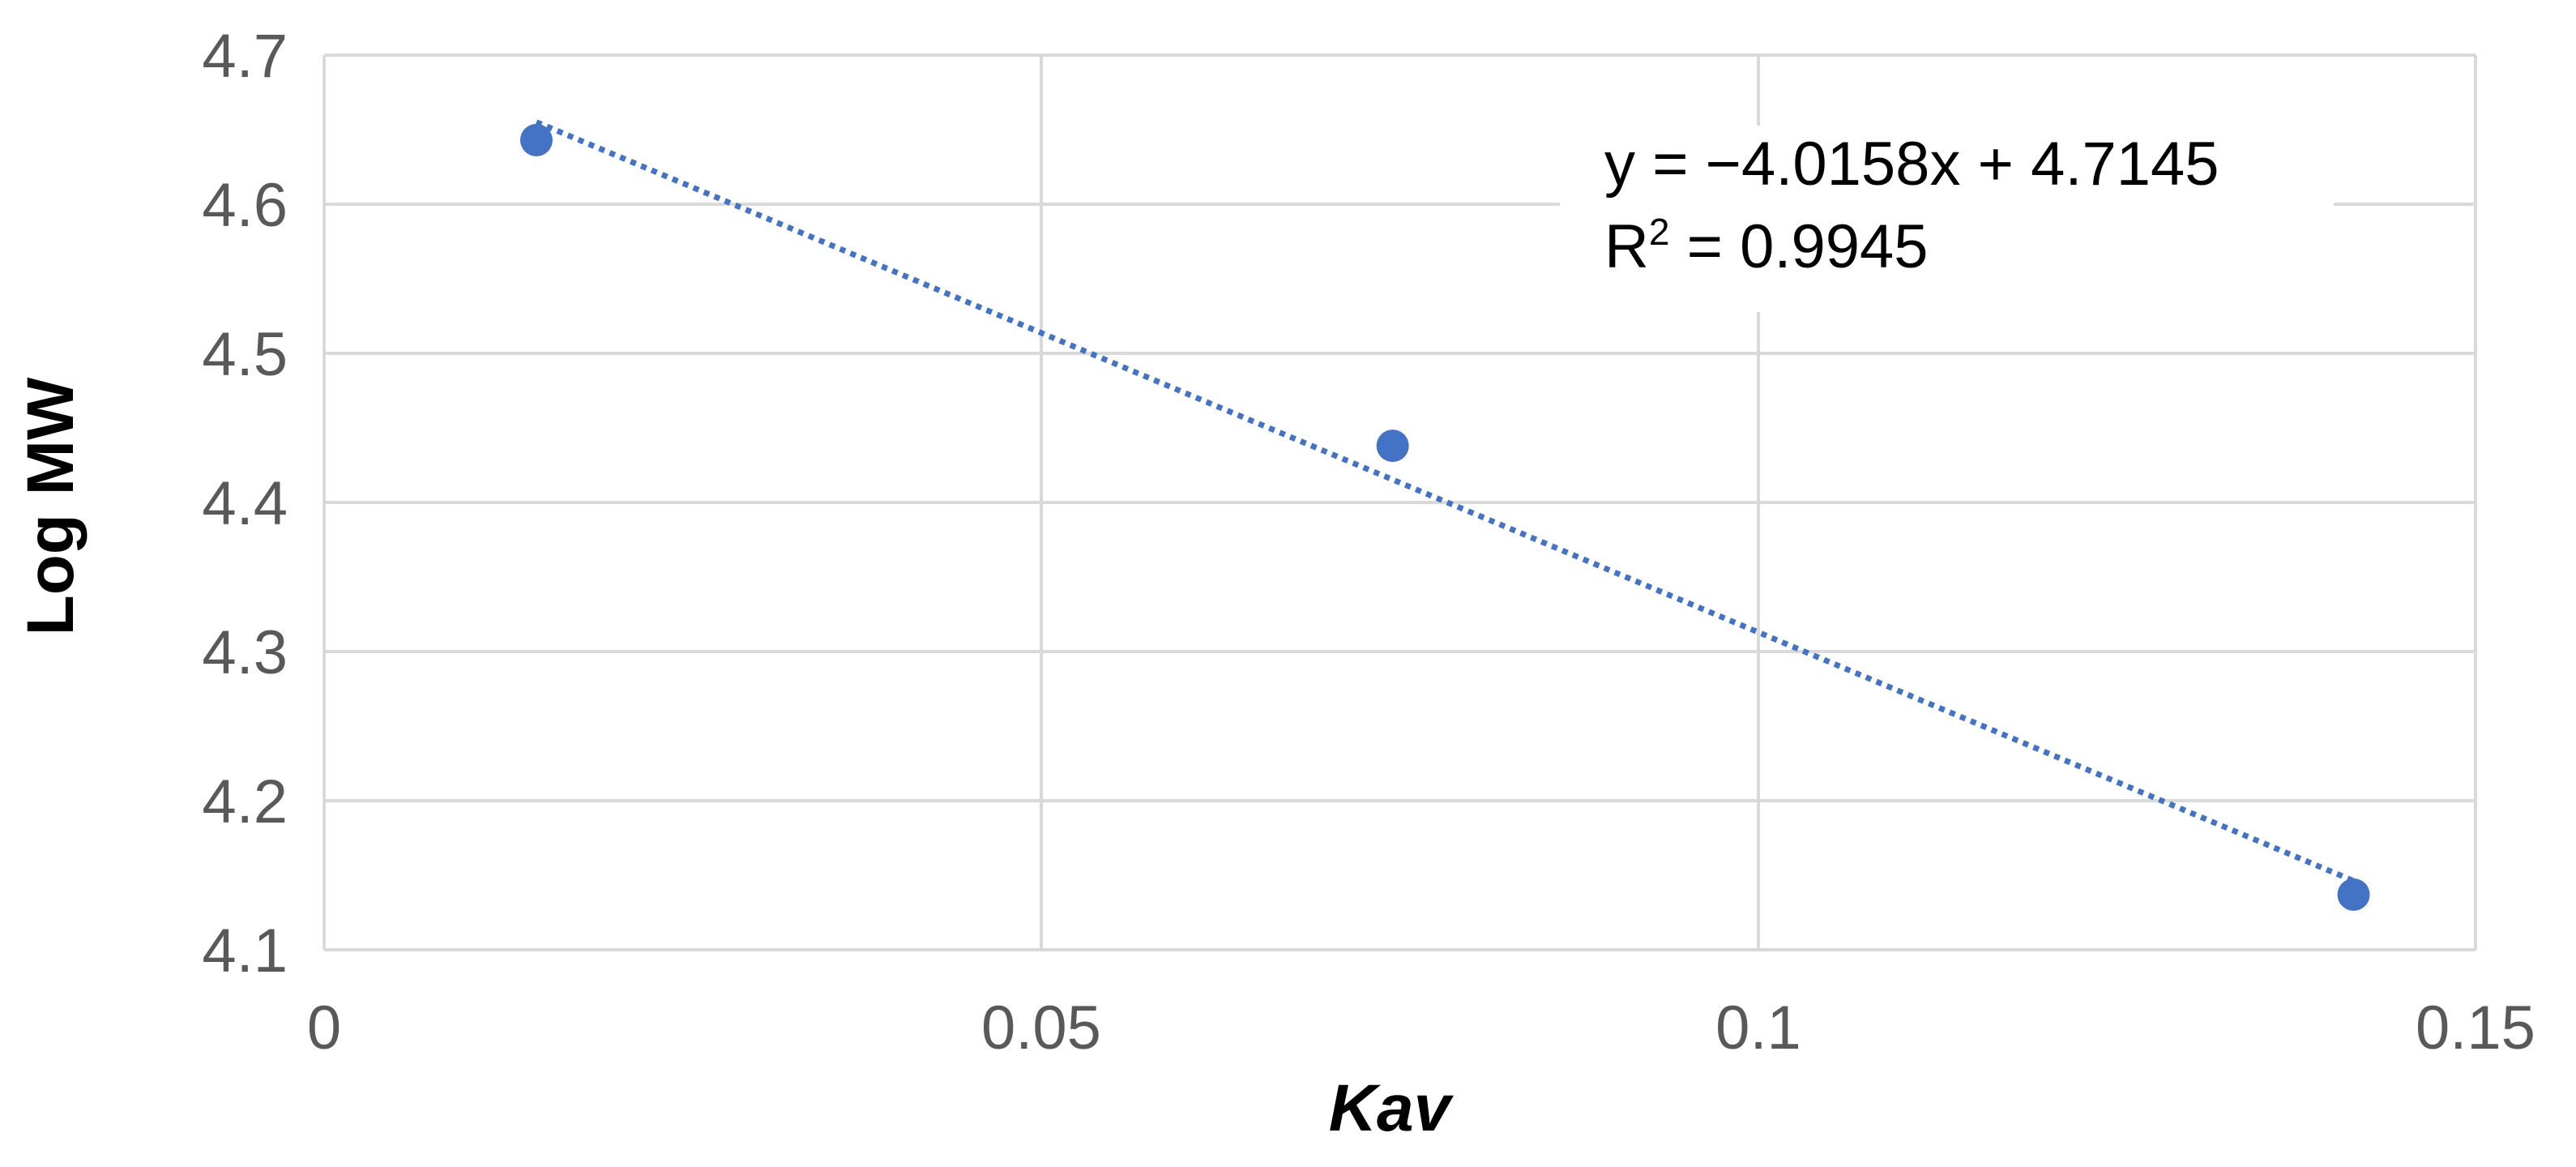 This screenshot has width=2576, height=1167. What do you see at coordinates (245, 801) in the screenshot?
I see `y-tick-label-1: 4.2` at bounding box center [245, 801].